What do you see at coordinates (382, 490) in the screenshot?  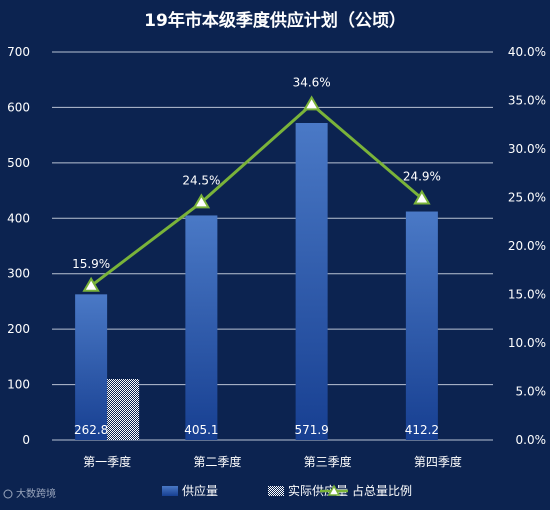 I see `legend-label-ratio: 占总量比例` at bounding box center [382, 490].